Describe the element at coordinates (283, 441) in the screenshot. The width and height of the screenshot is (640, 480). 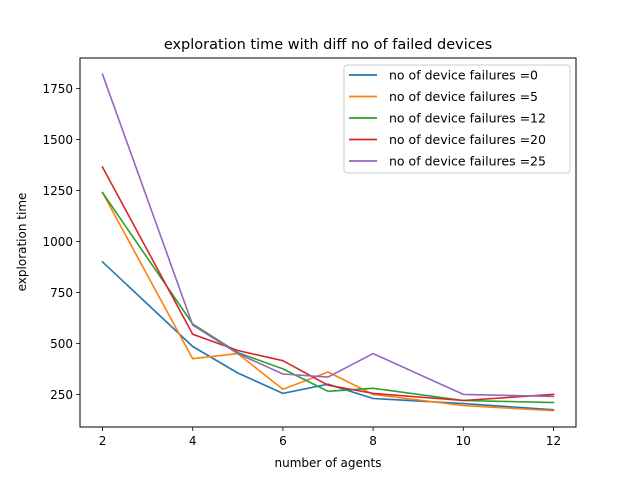
I see `x-tick-label: 6` at that location.